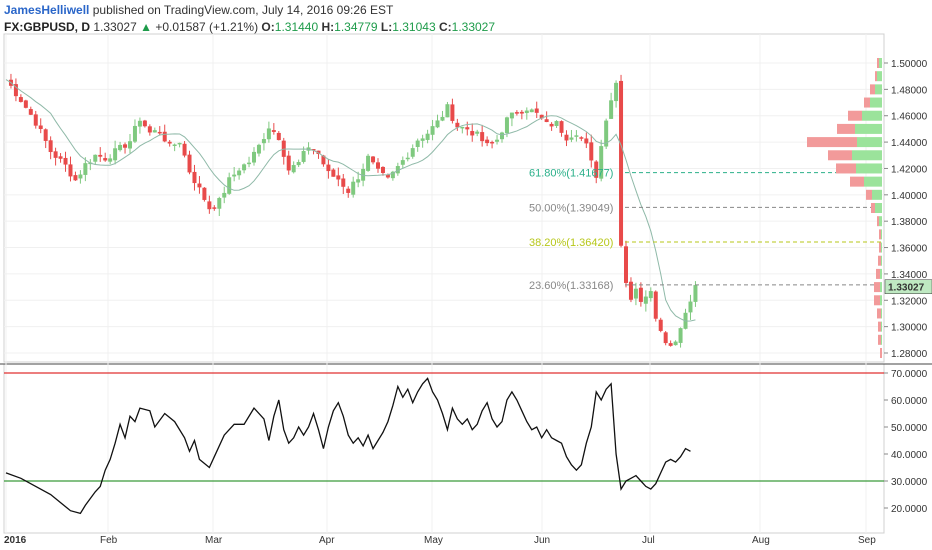  I want to click on open-value: 1.31440, so click(296, 27).